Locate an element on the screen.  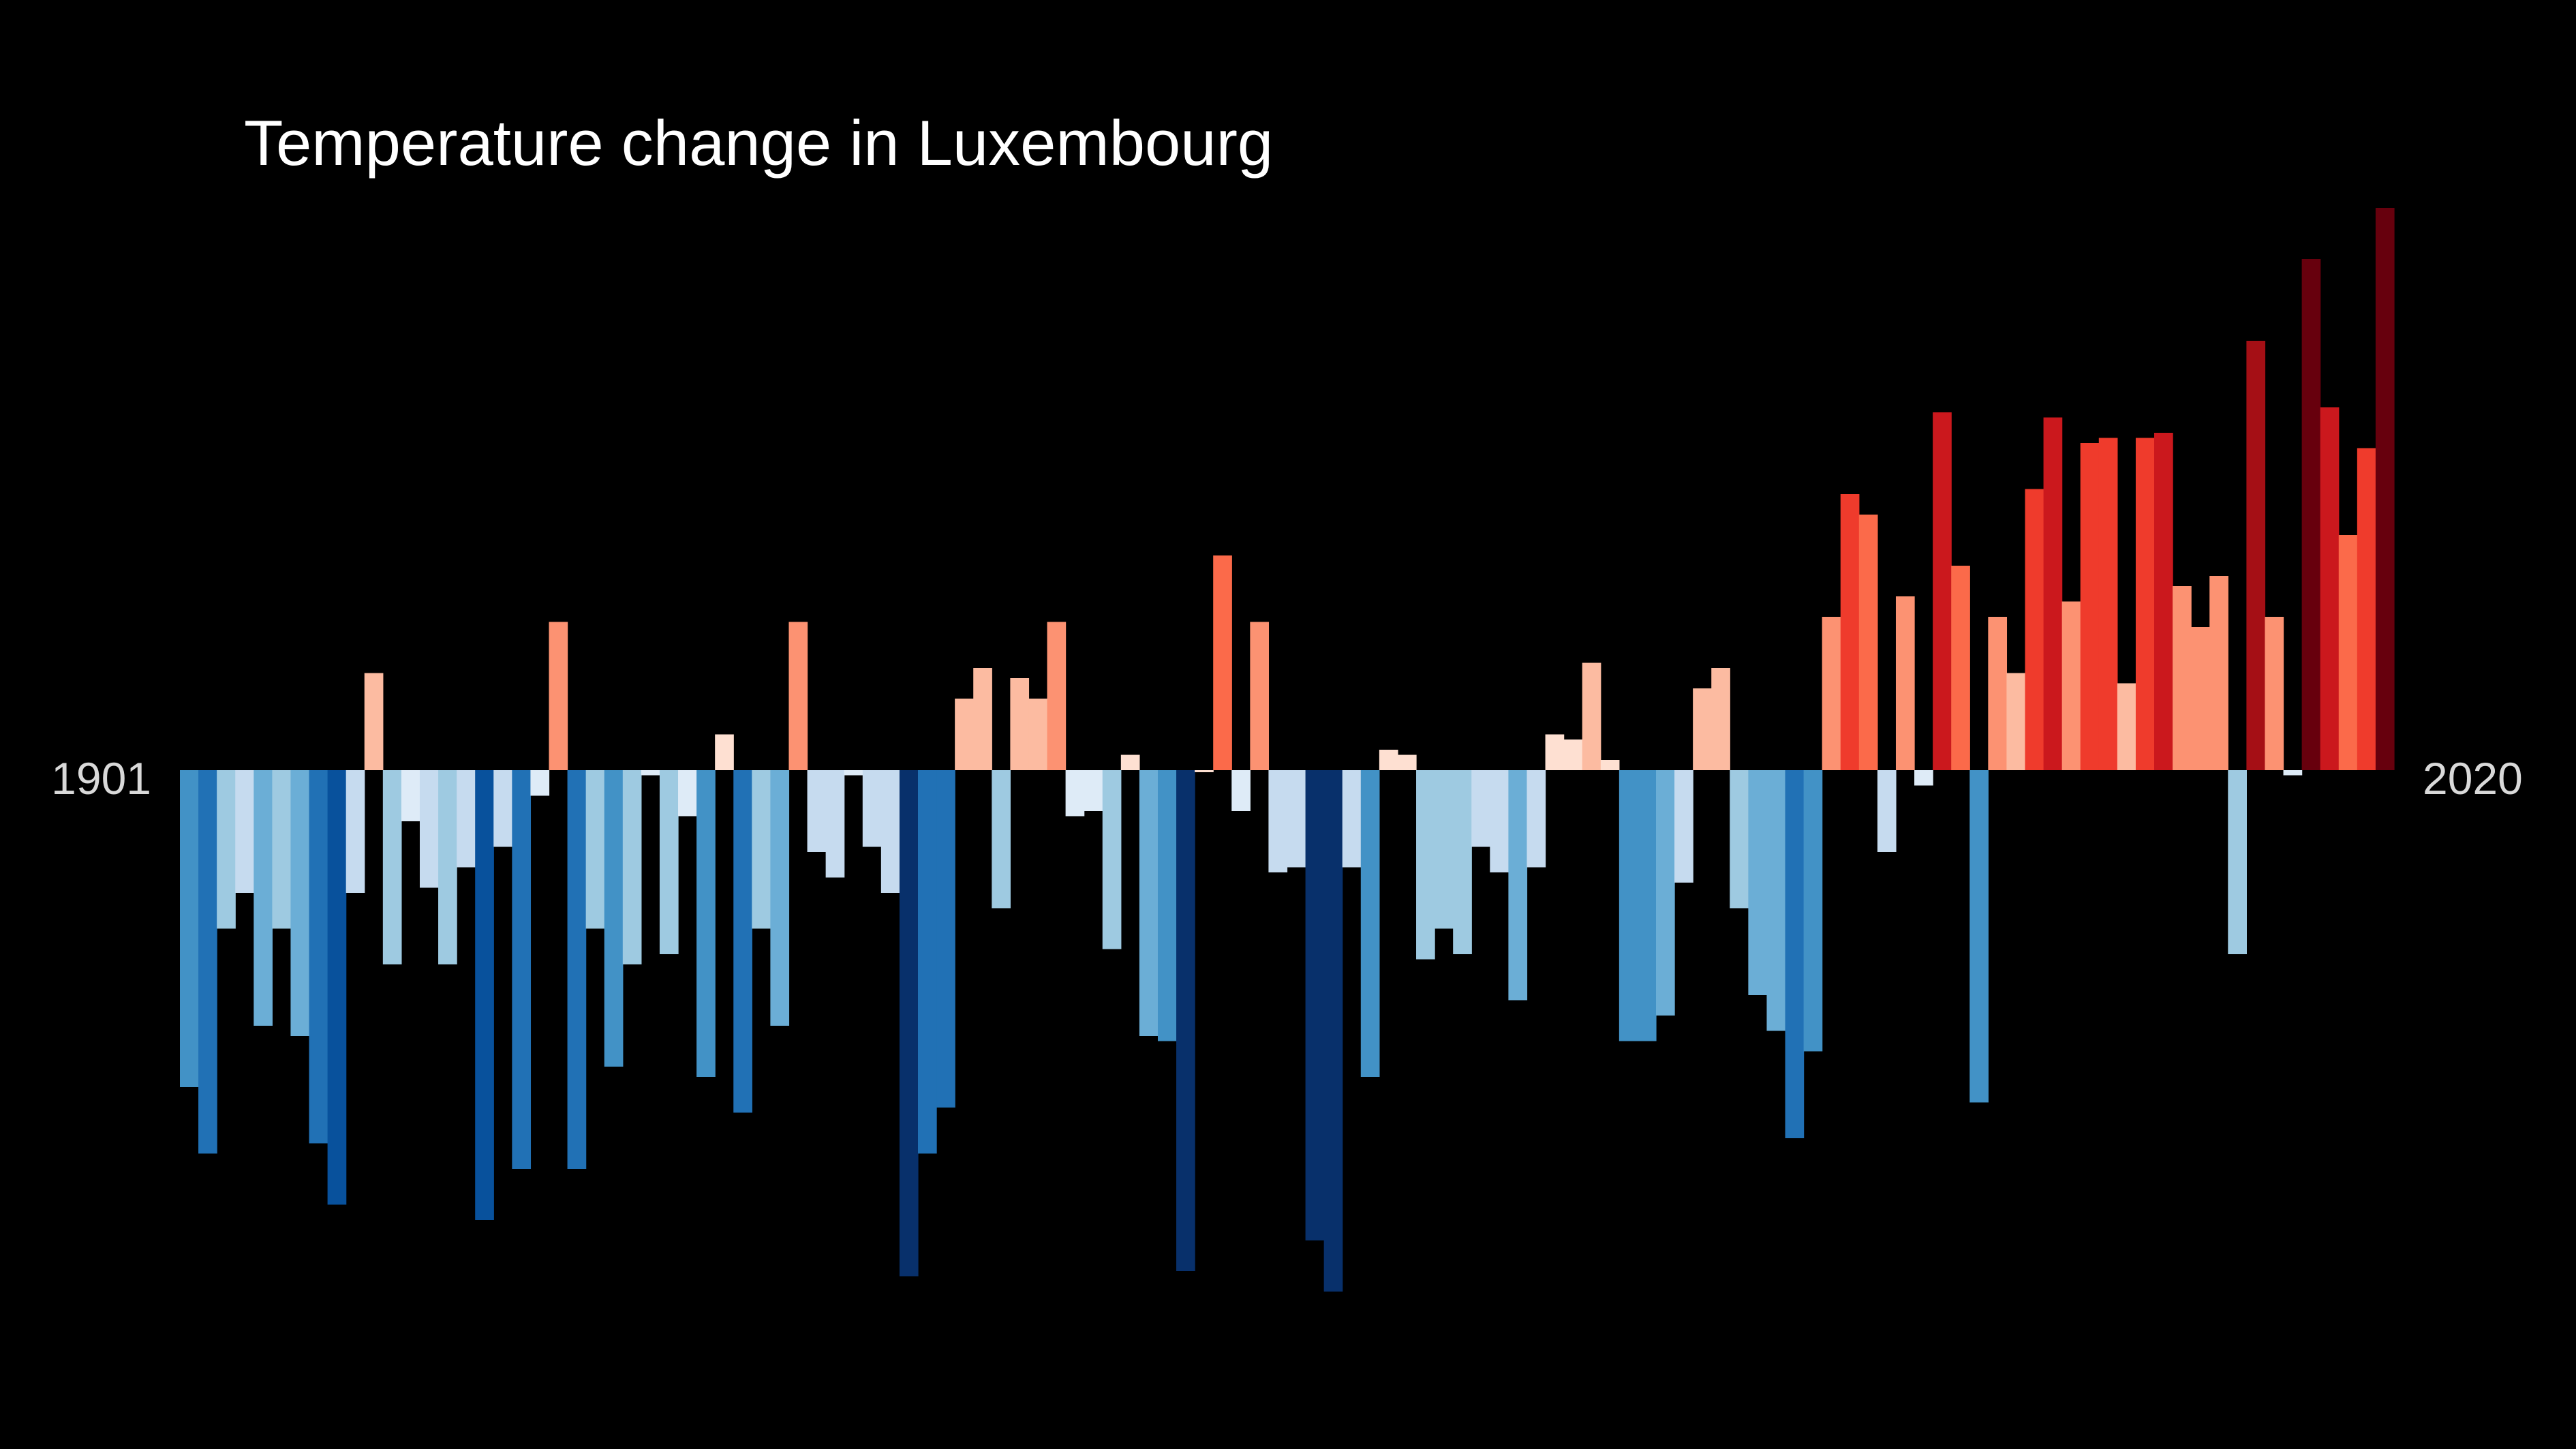
bar-1949 is located at coordinates (1075, 793).